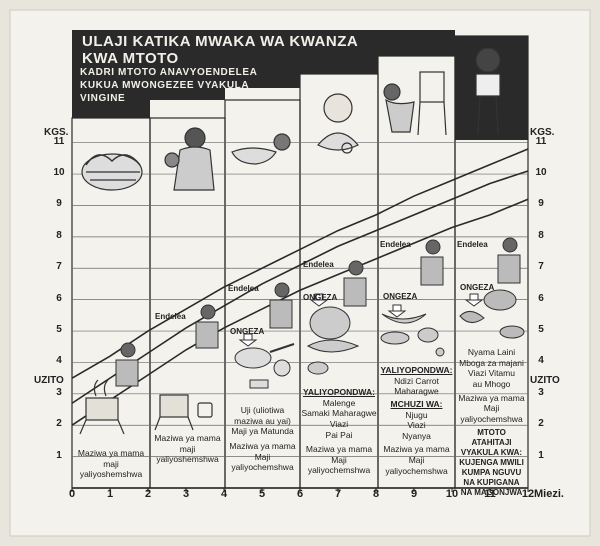 This screenshot has width=600, height=546. I want to click on baby-sitting-illustration, so click(338, 123).